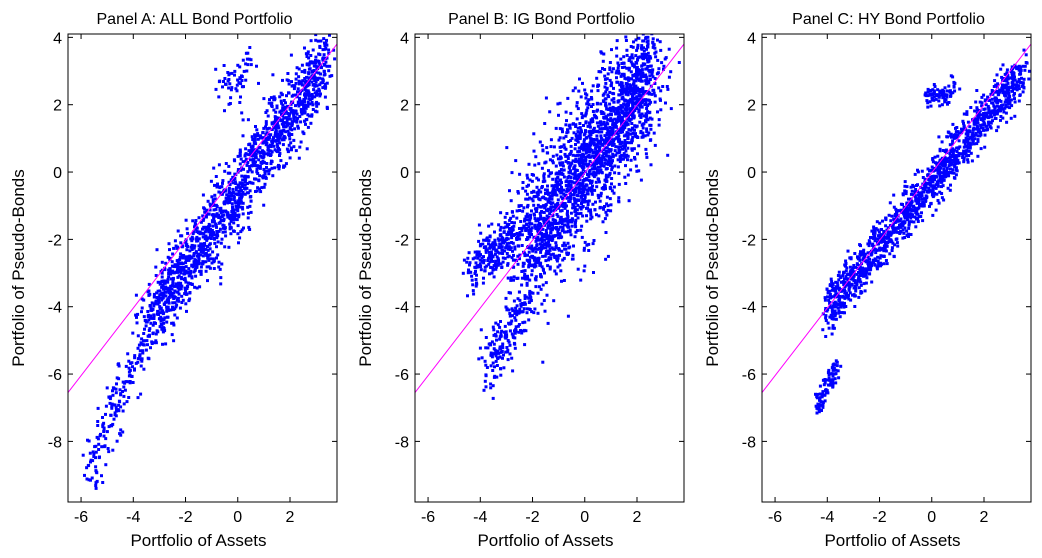  Describe the element at coordinates (55, 375) in the screenshot. I see `y-tick-label: -6` at that location.